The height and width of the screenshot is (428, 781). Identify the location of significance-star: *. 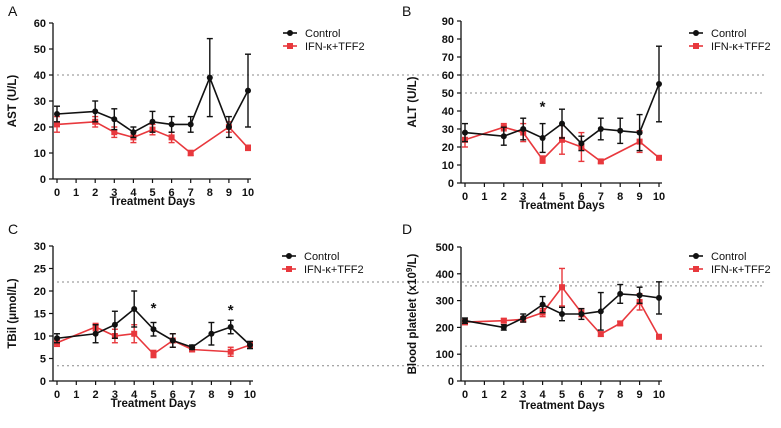
(154, 308).